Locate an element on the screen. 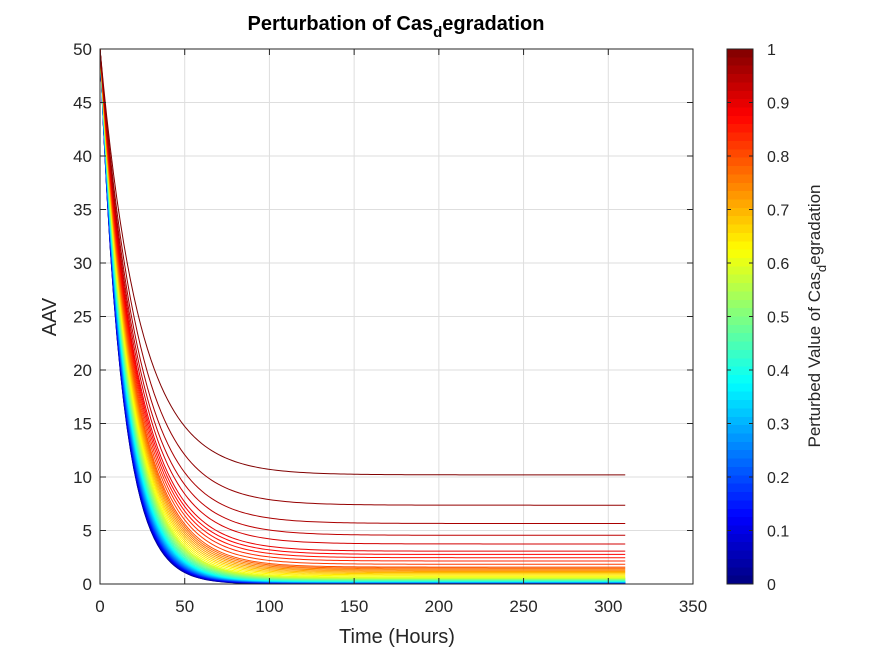  y-tick-label-5: 25 is located at coordinates (82, 317).